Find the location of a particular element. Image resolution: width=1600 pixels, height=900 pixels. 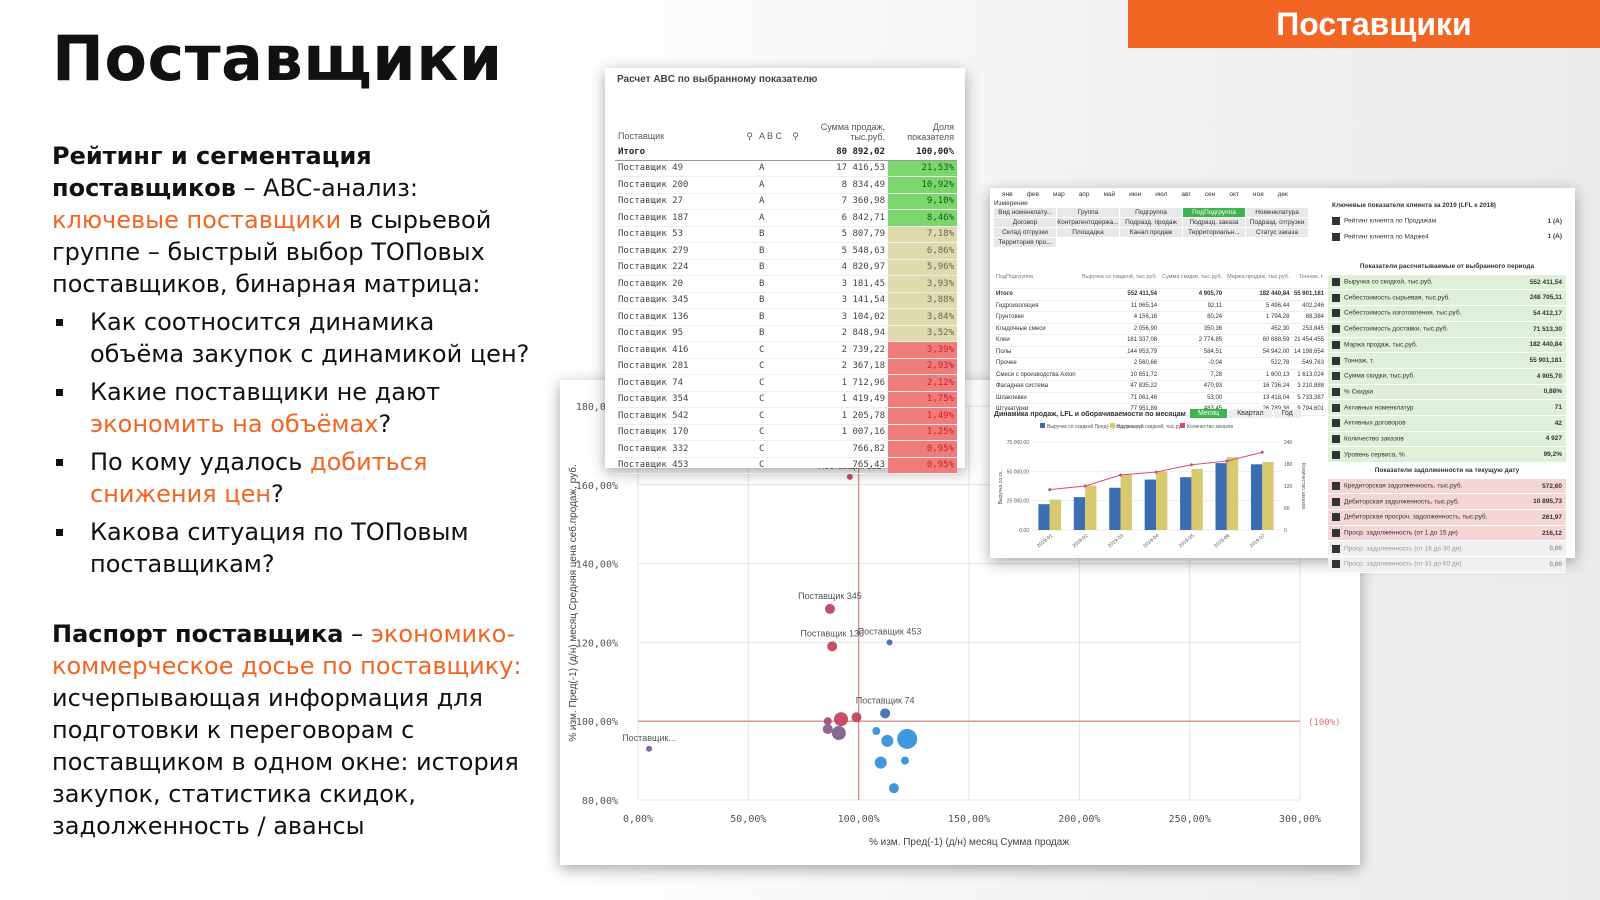

table-row: Прочее 2 560,66 -0,04 522,78 549,763 is located at coordinates (1160, 363).